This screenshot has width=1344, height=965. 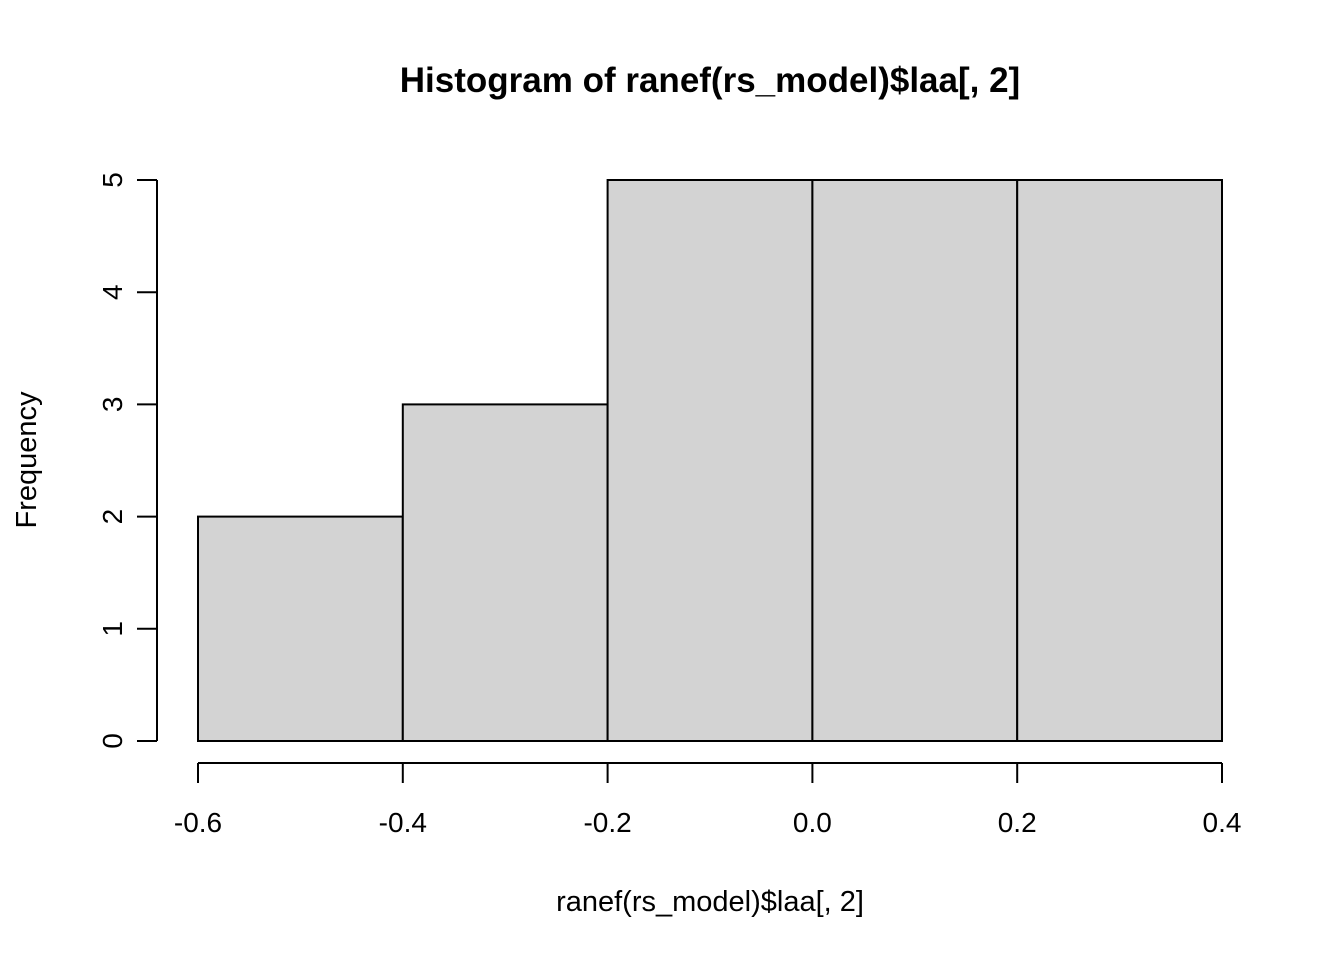 What do you see at coordinates (112, 180) in the screenshot?
I see `y-tick-label-5: 5` at bounding box center [112, 180].